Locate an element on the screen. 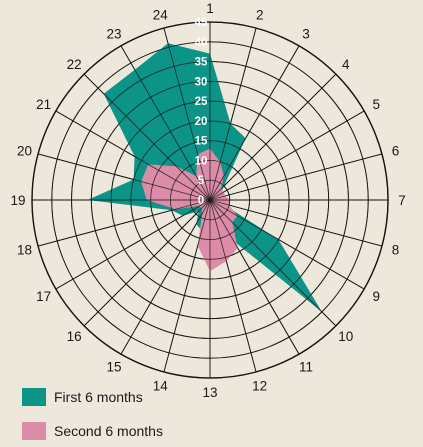 The width and height of the screenshot is (423, 447). tick-label-40: 40 is located at coordinates (201, 43).